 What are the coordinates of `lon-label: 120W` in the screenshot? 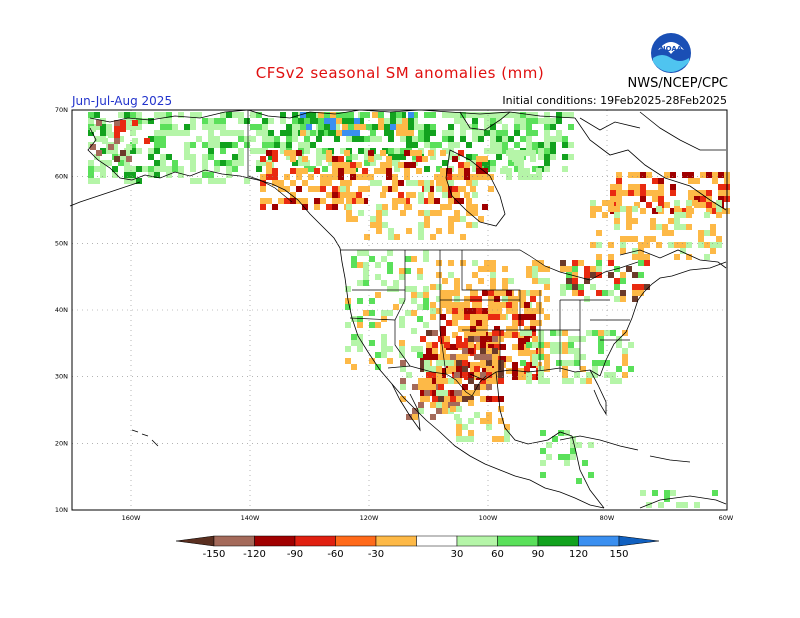 It's located at (369, 518).